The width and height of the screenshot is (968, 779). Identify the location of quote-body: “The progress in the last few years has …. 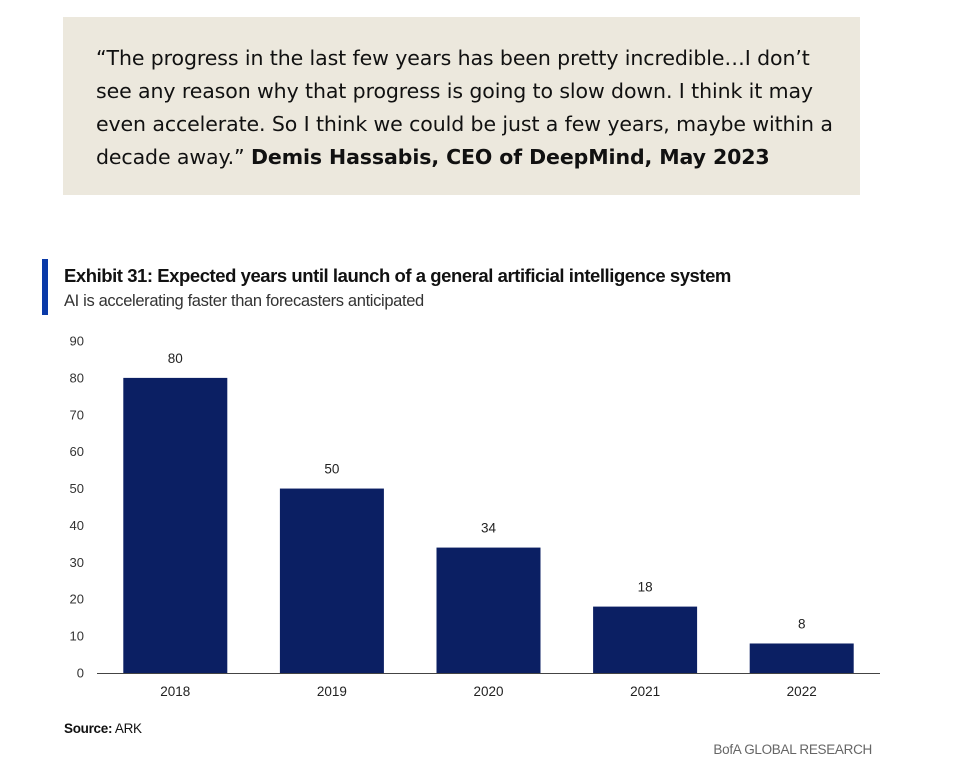
(464, 107).